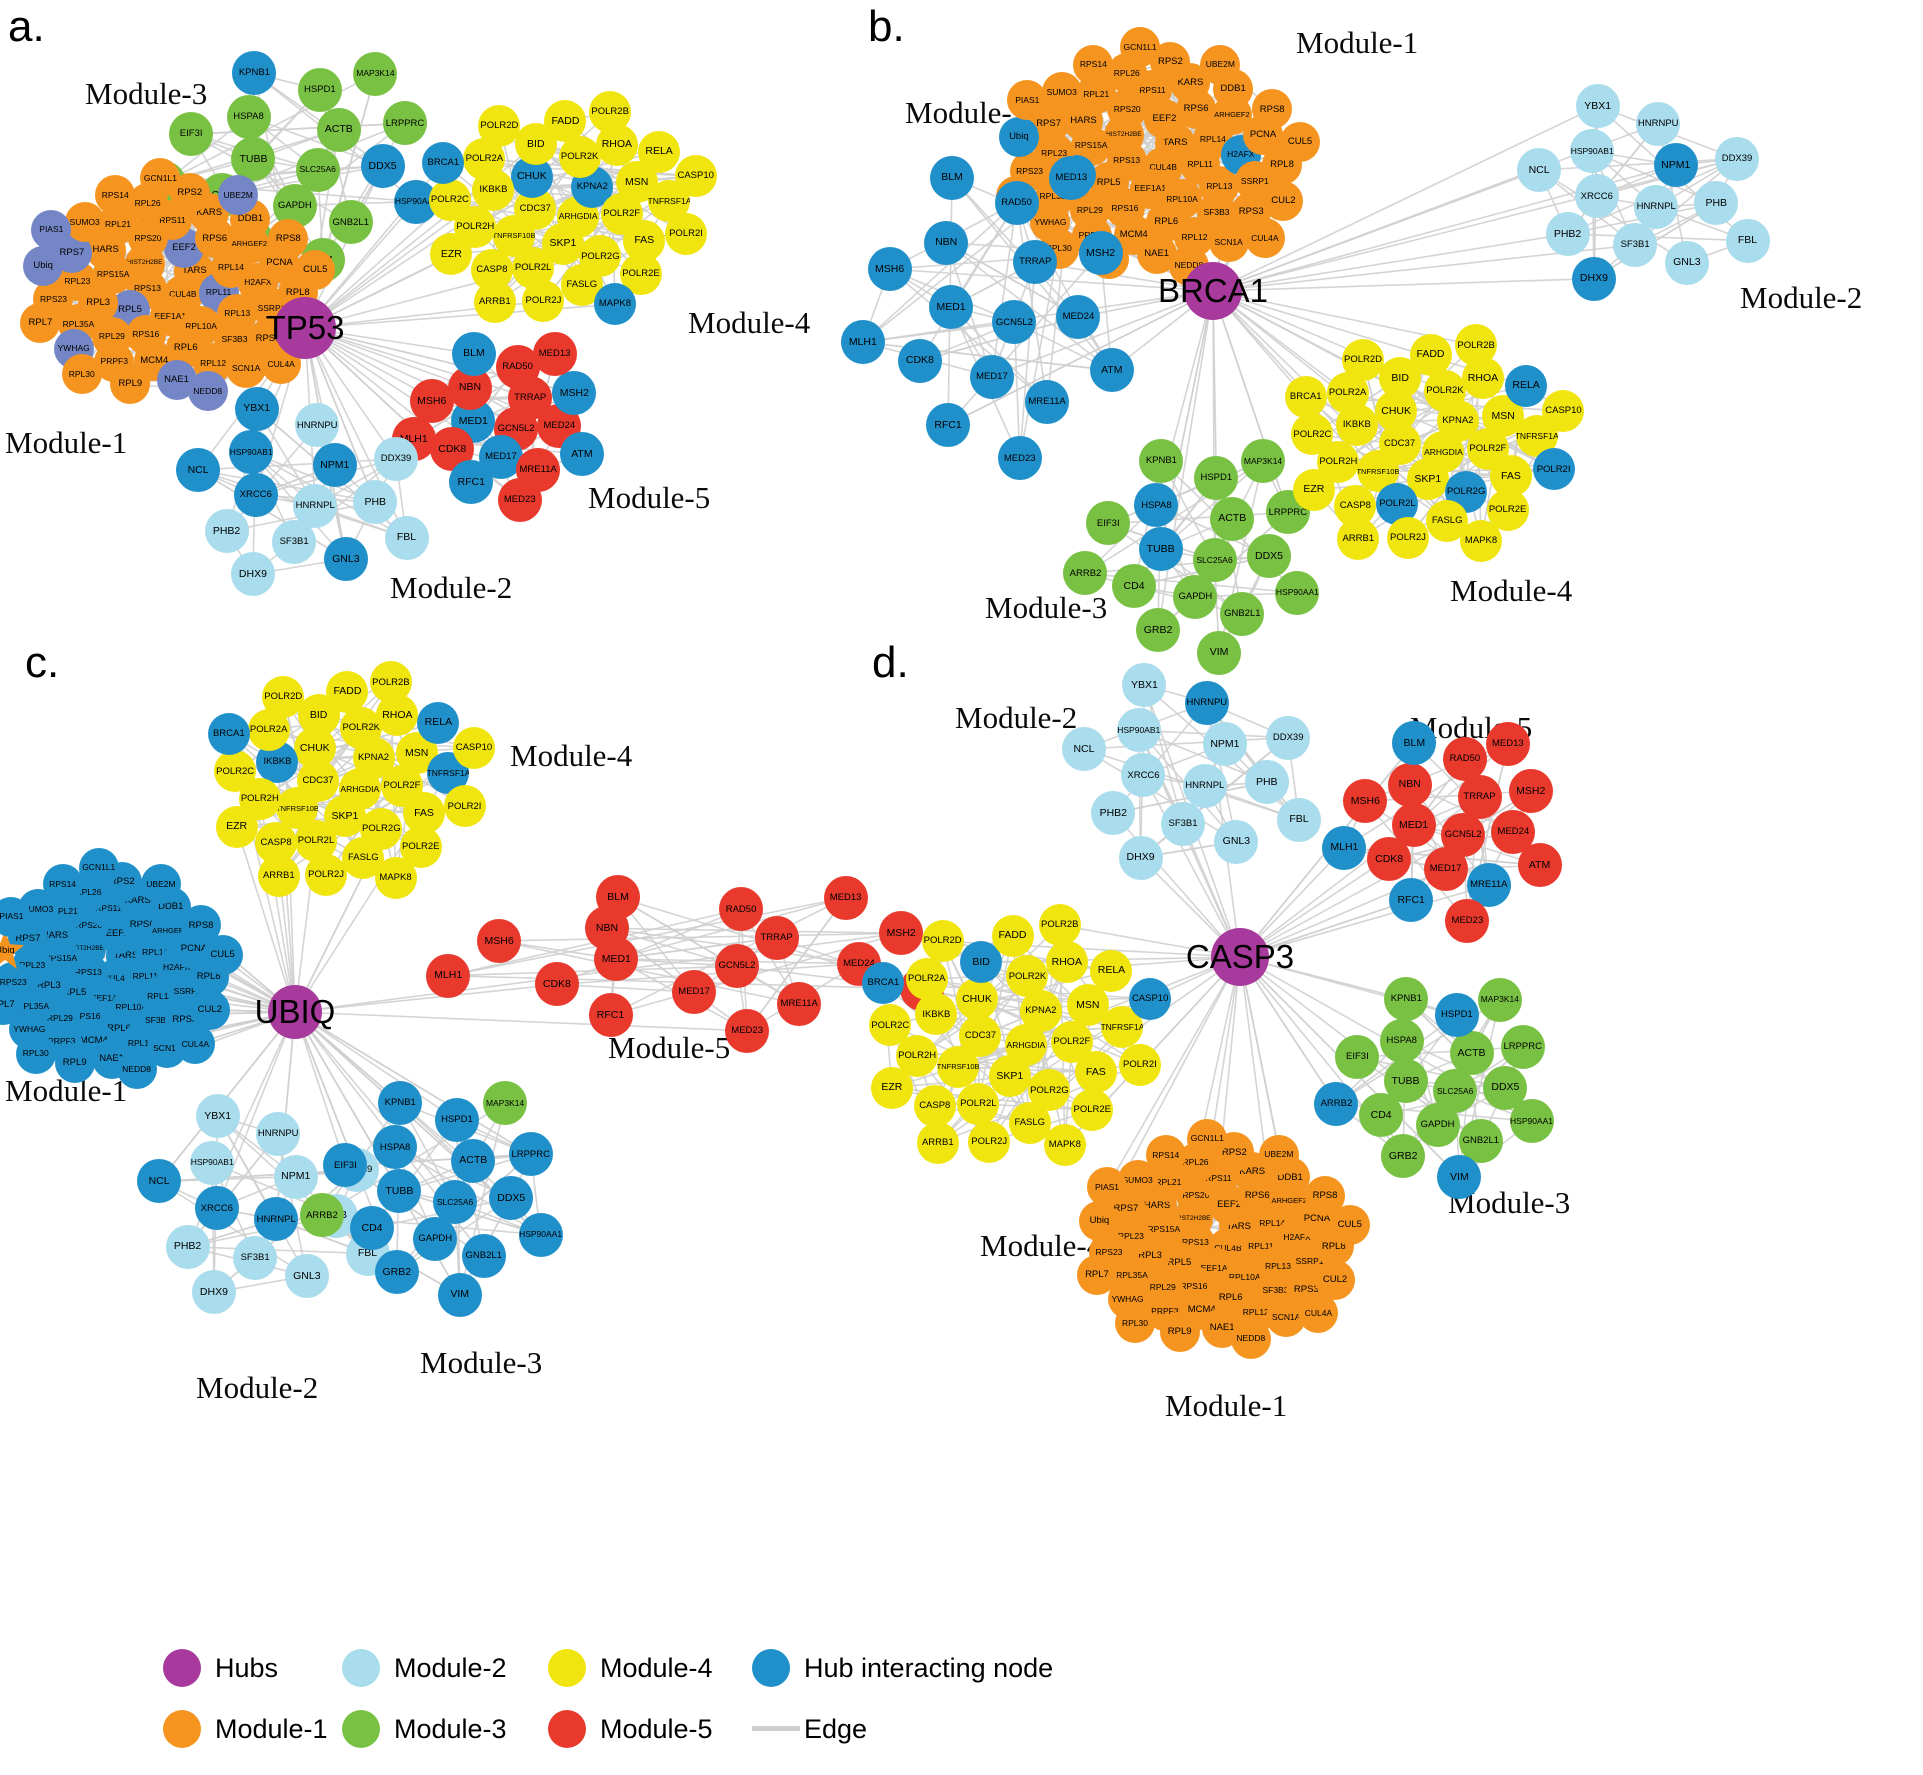 This screenshot has width=1923, height=1775. I want to click on hub-TP53, so click(305, 328).